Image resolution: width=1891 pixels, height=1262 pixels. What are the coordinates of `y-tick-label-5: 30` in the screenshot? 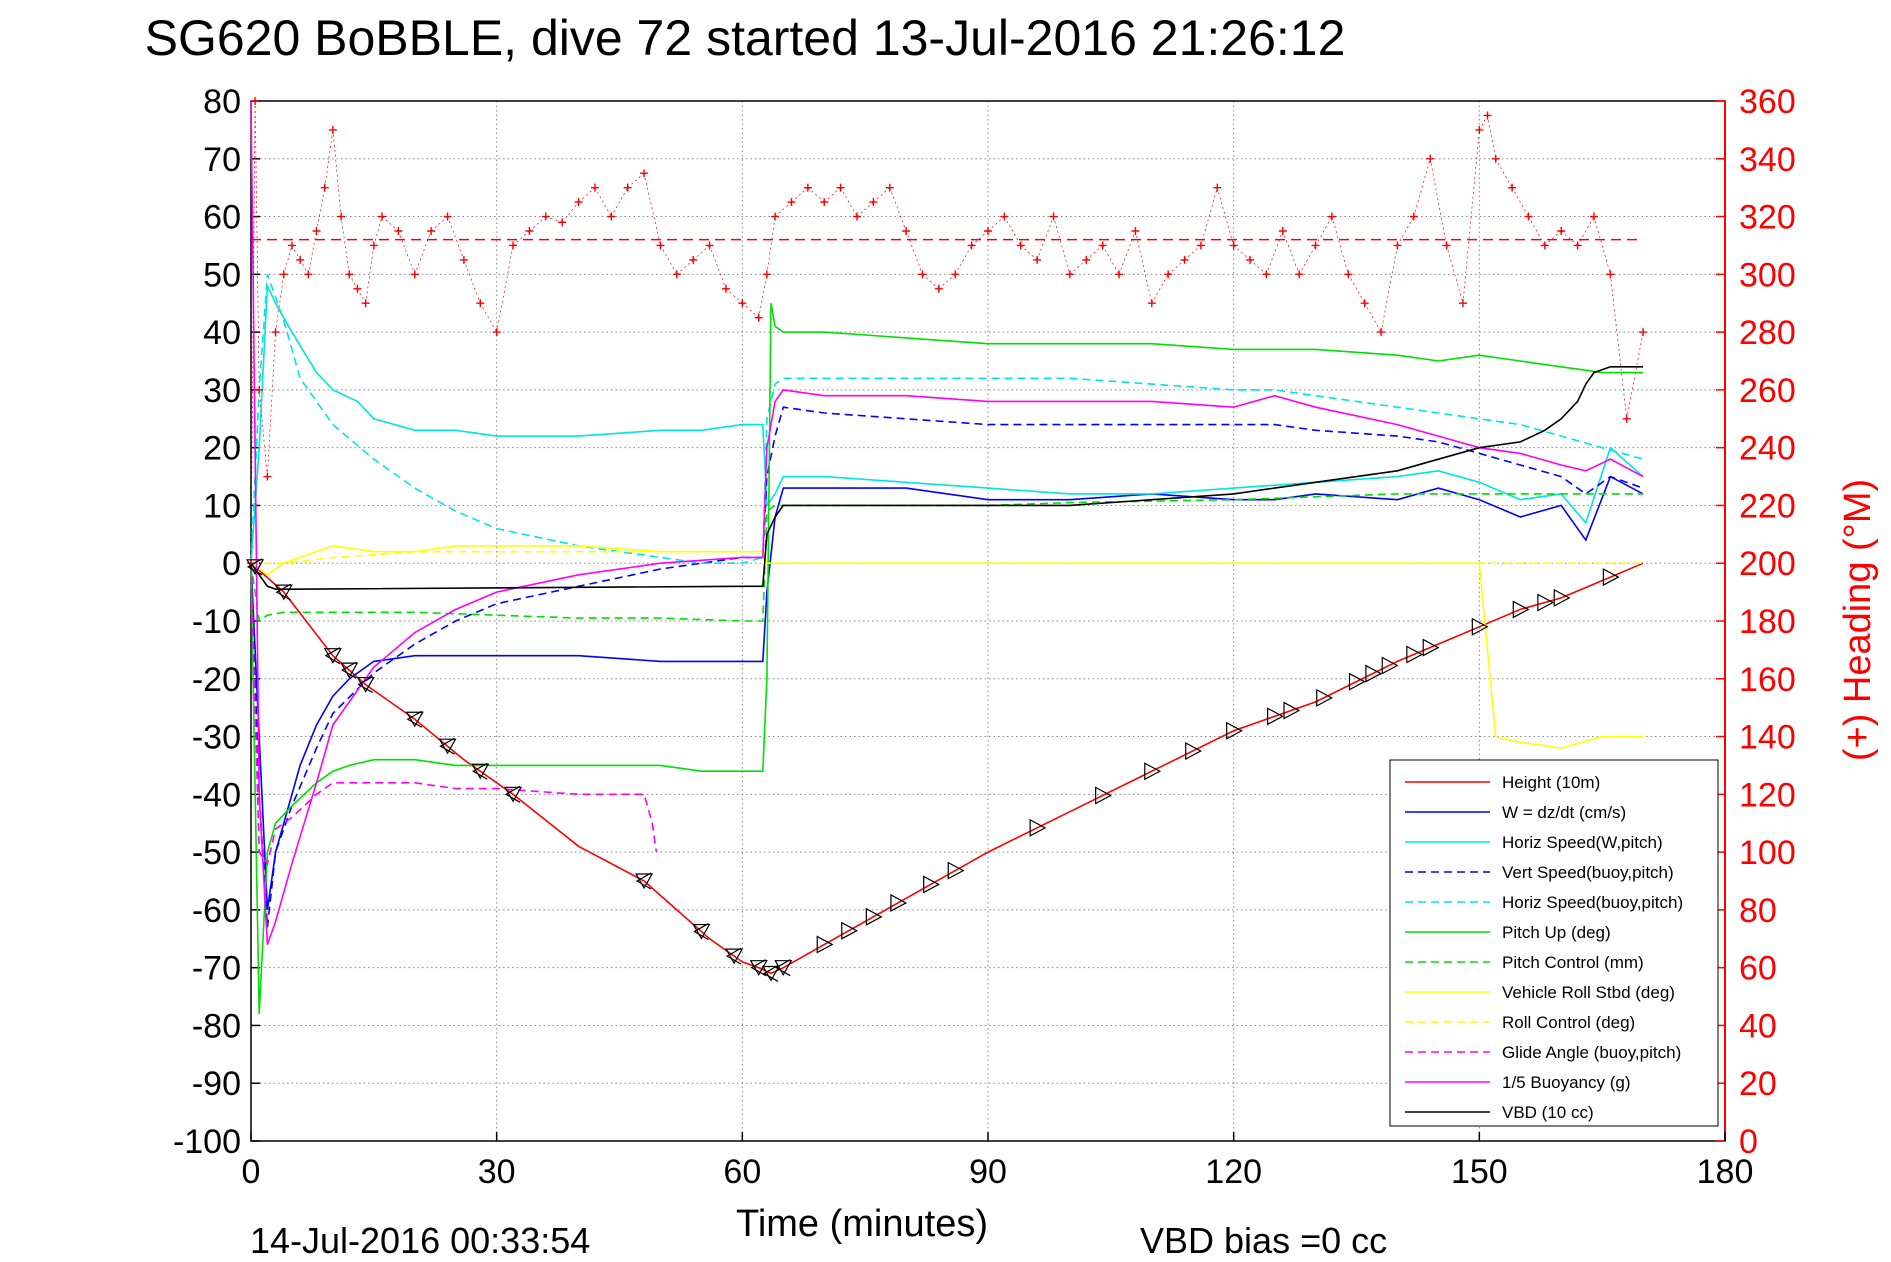 It's located at (222, 391).